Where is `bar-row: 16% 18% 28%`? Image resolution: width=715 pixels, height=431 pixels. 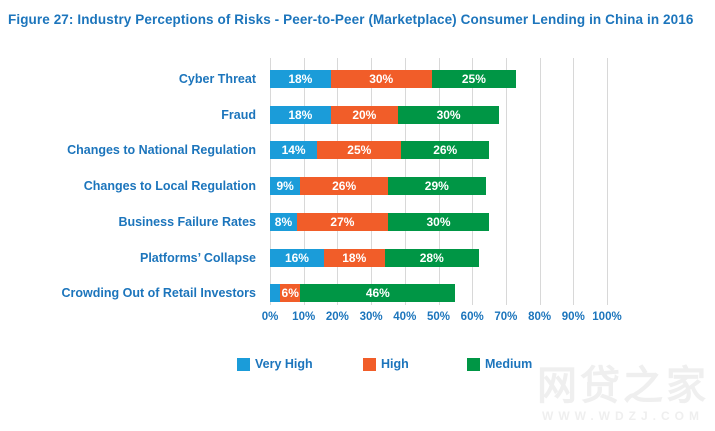 bar-row: 16% 18% 28% is located at coordinates (374, 258).